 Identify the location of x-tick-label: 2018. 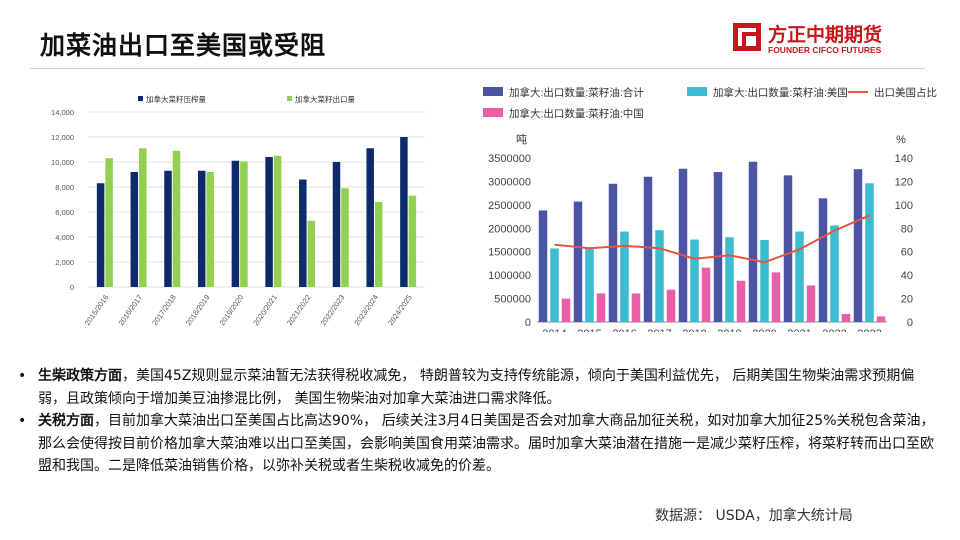
(694, 330).